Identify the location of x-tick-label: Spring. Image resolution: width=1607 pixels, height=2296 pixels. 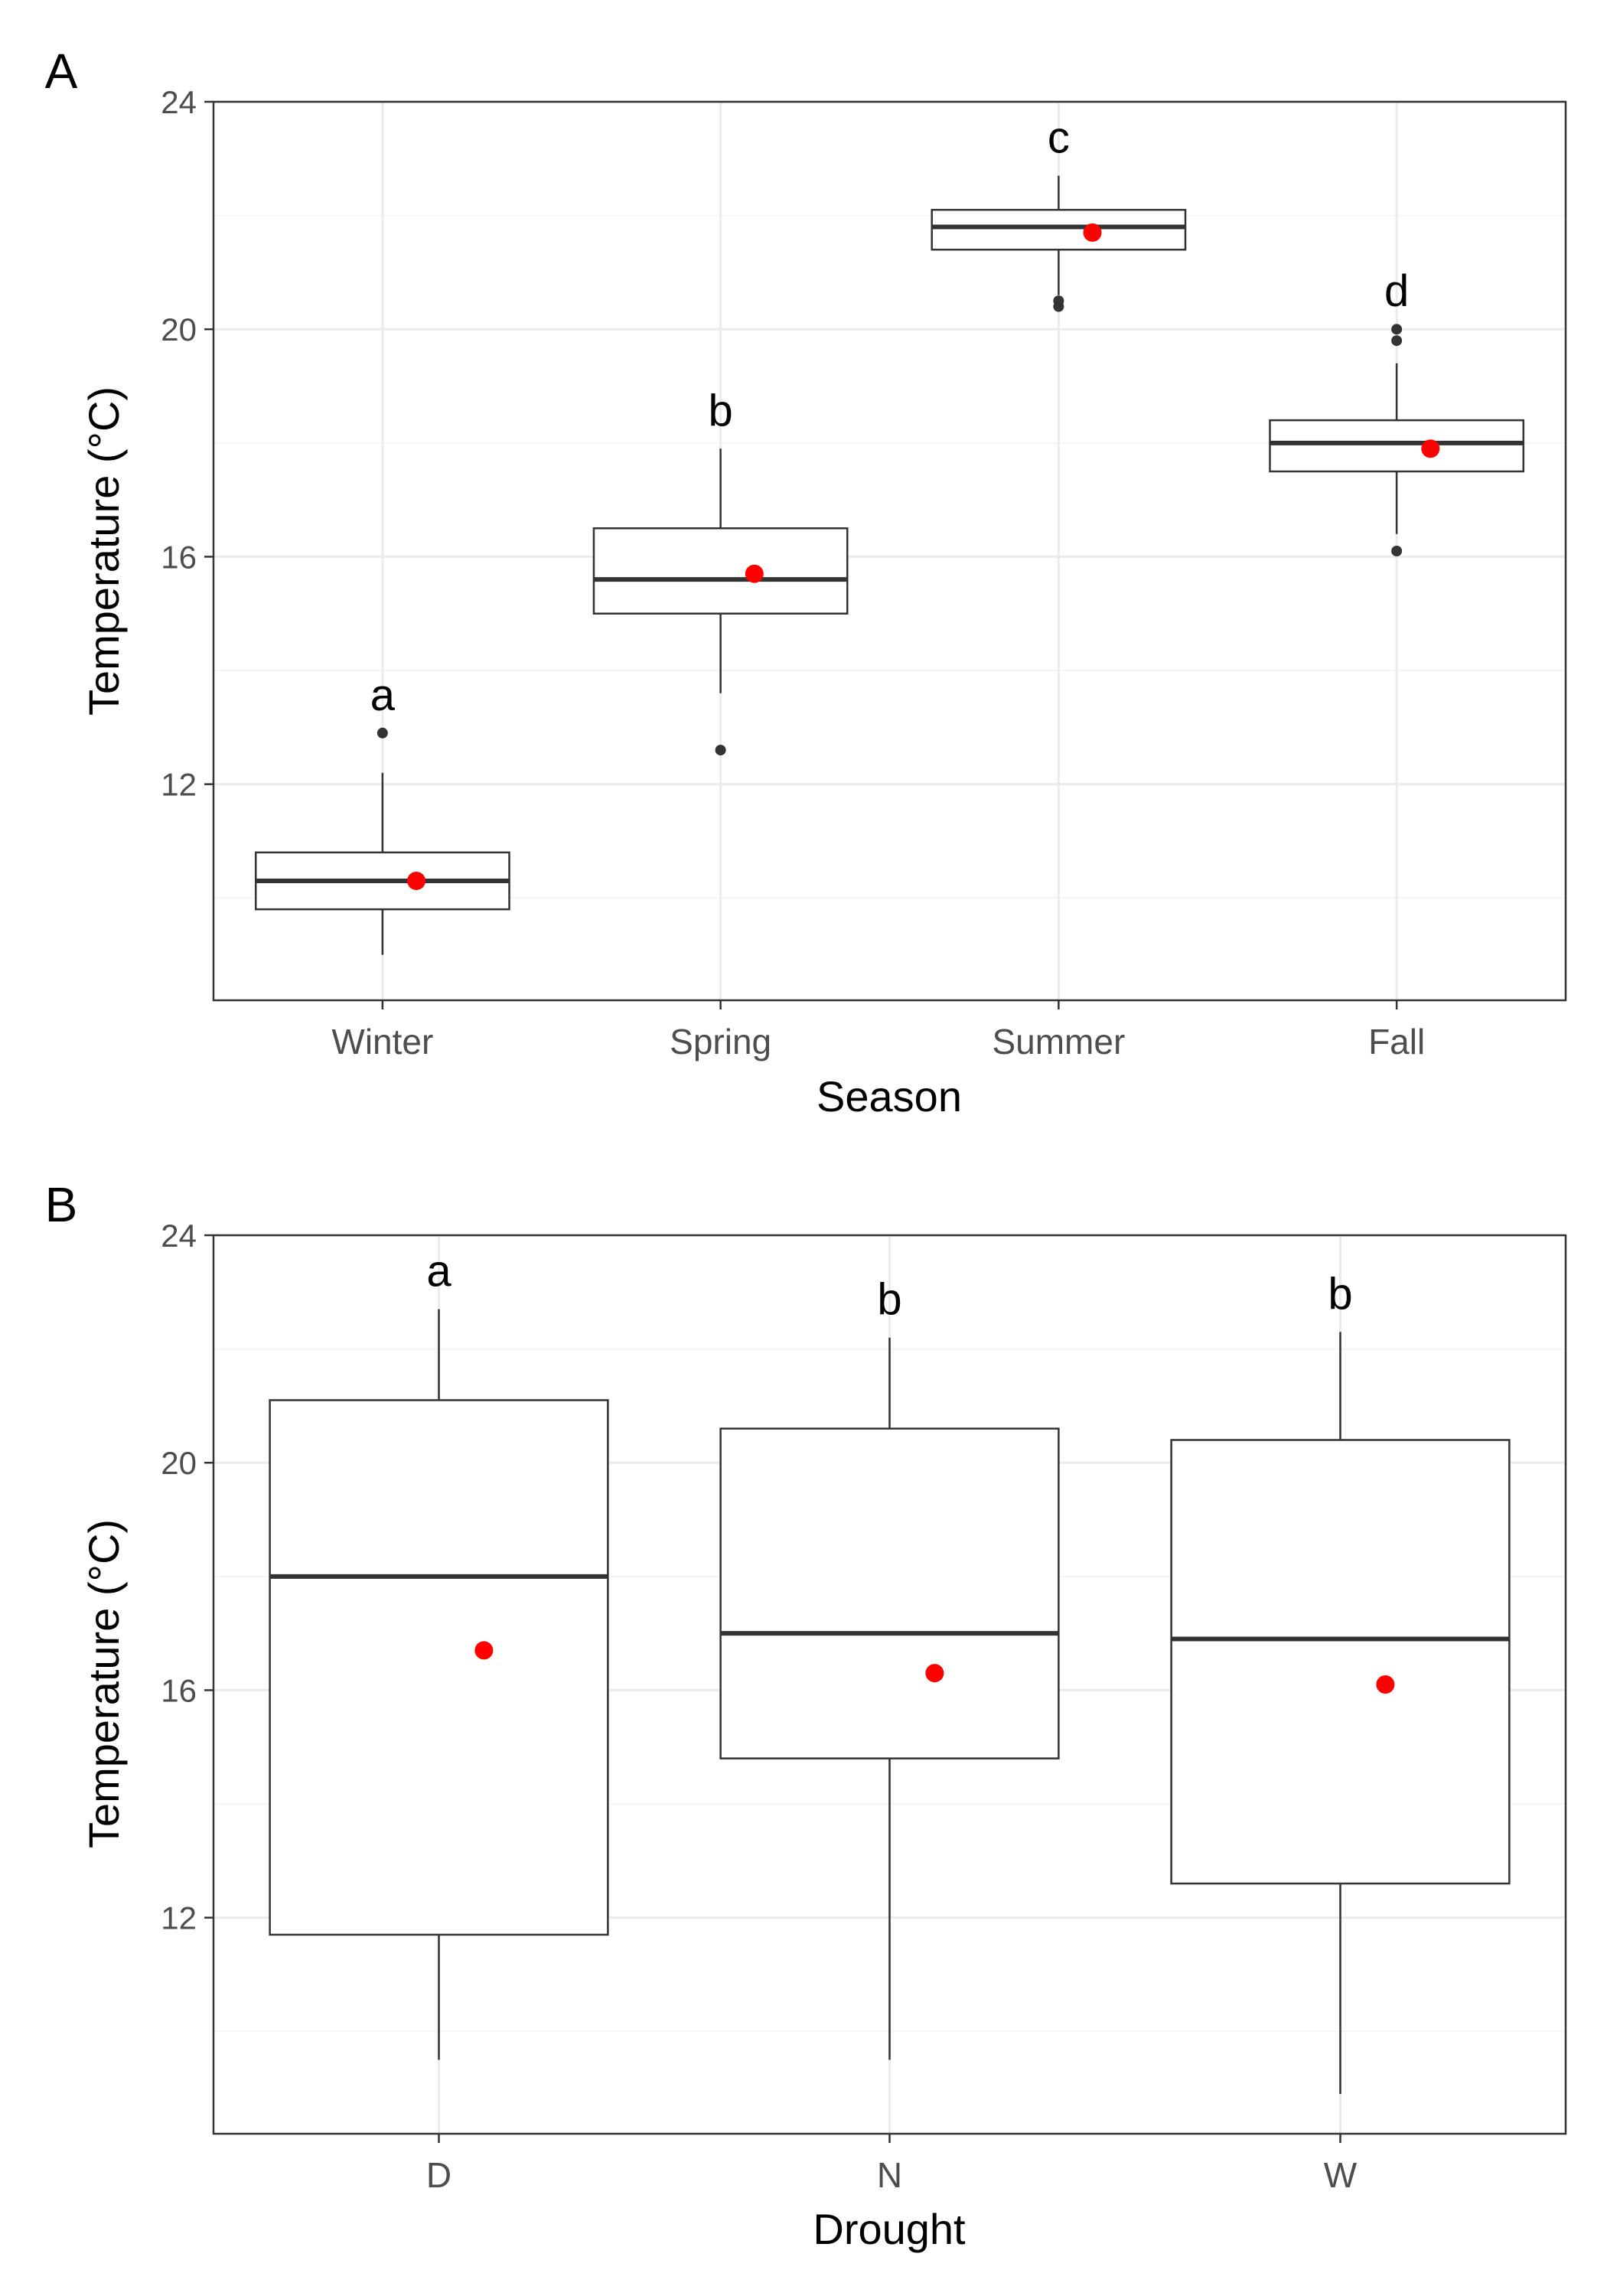
(720, 1042).